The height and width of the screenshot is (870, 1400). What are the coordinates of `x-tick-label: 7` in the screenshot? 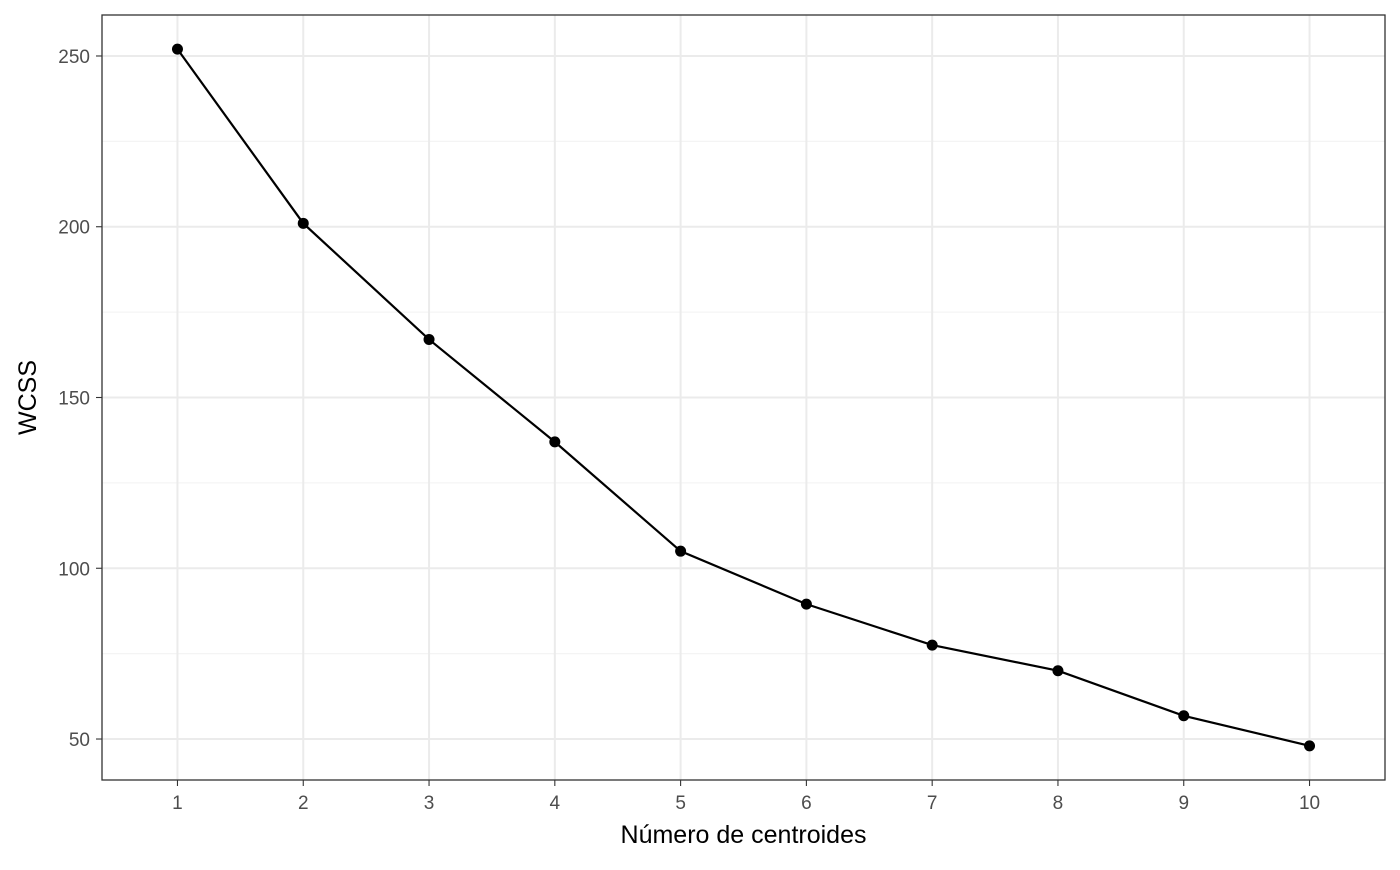 It's located at (932, 803).